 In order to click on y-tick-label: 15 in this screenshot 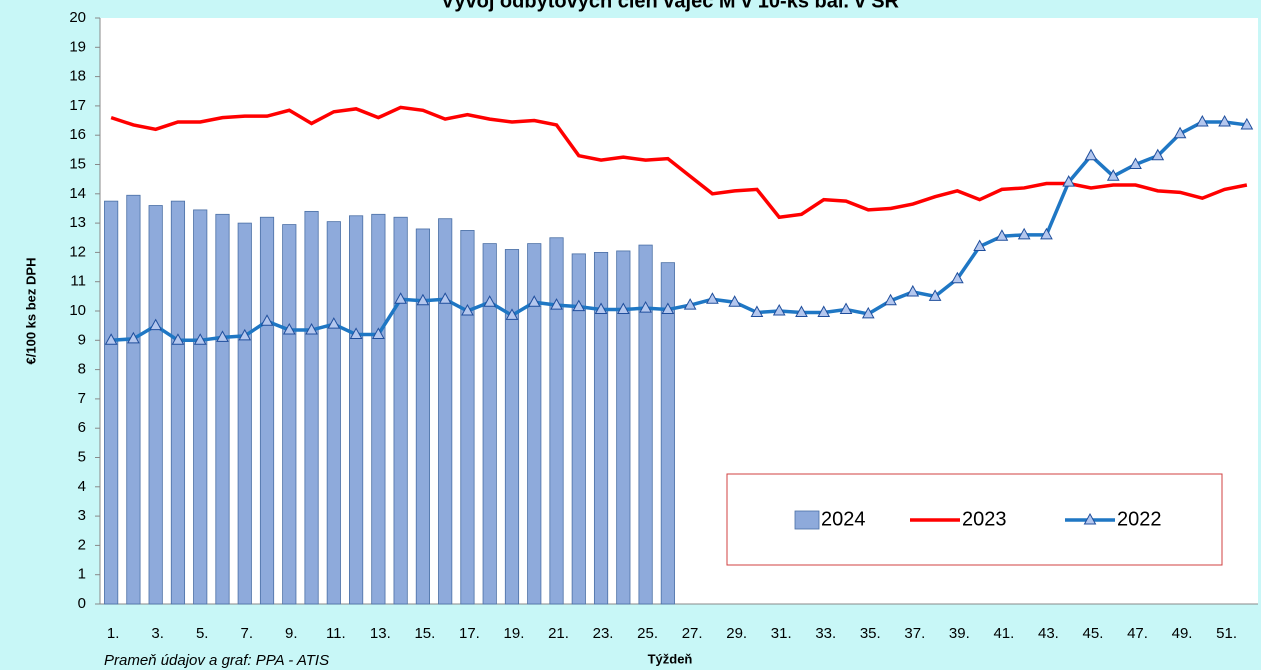, I will do `click(77, 163)`.